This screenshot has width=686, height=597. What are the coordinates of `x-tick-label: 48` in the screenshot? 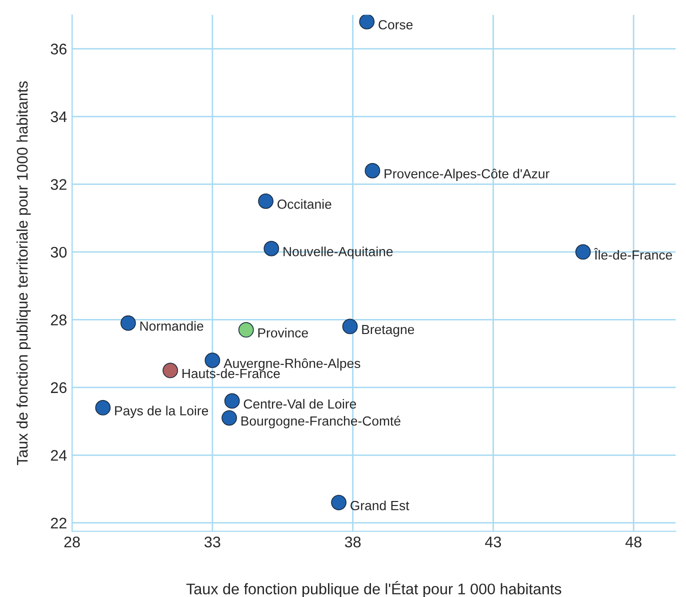 It's located at (633, 542).